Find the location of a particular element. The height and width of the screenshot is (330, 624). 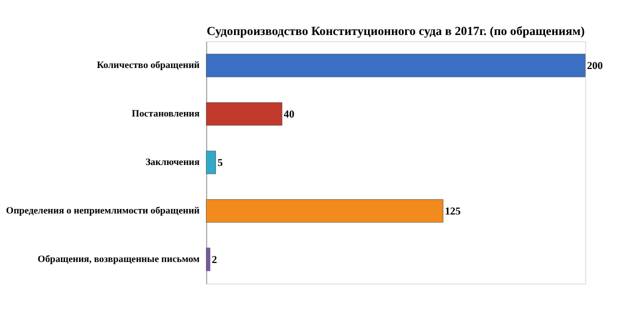

data-label: 2 is located at coordinates (215, 260).